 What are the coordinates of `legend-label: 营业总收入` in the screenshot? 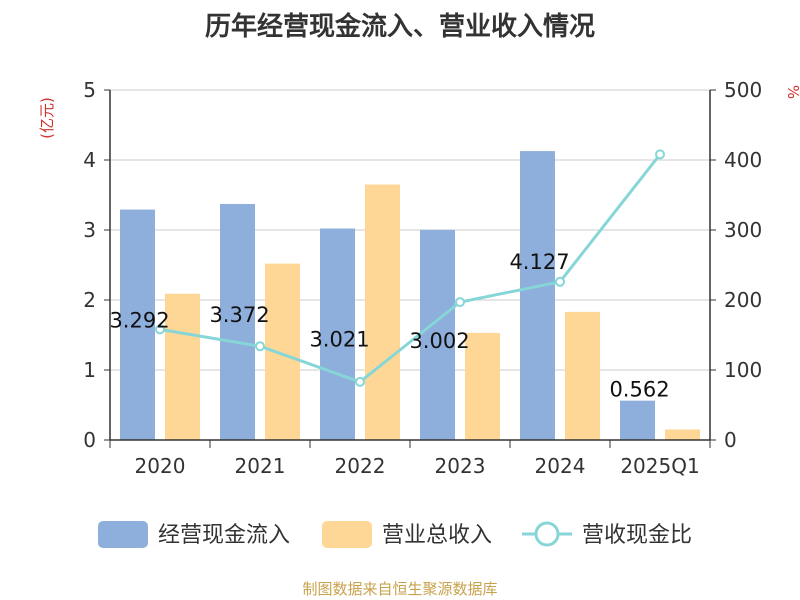 It's located at (437, 535).